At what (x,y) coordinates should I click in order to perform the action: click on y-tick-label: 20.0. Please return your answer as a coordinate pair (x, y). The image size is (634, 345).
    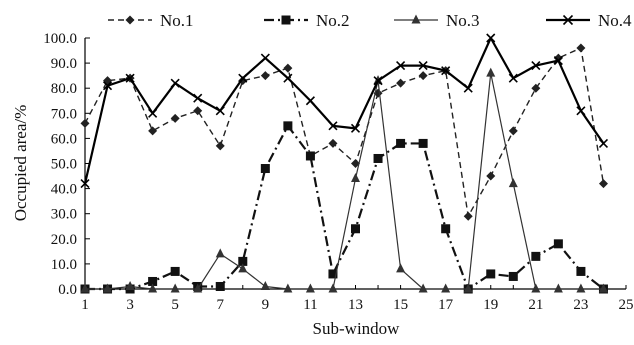
    Looking at the image, I should click on (64, 240).